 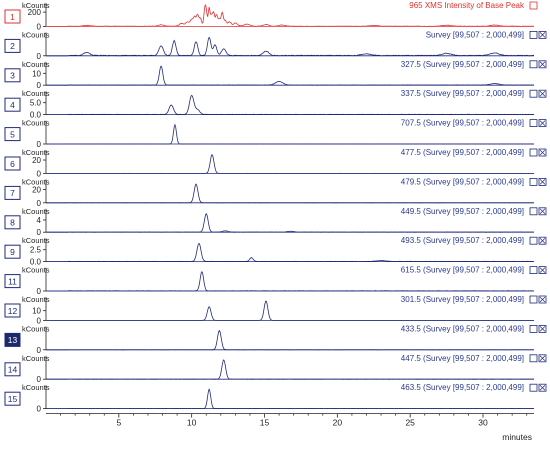 I want to click on trace-label: 327.5 (Survey [99,507 : 2,000,499], so click(x=462, y=64).